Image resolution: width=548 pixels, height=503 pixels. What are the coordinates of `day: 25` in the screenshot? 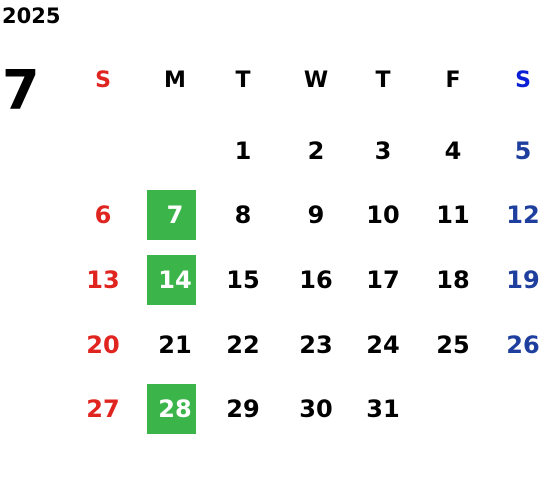 It's located at (452, 345).